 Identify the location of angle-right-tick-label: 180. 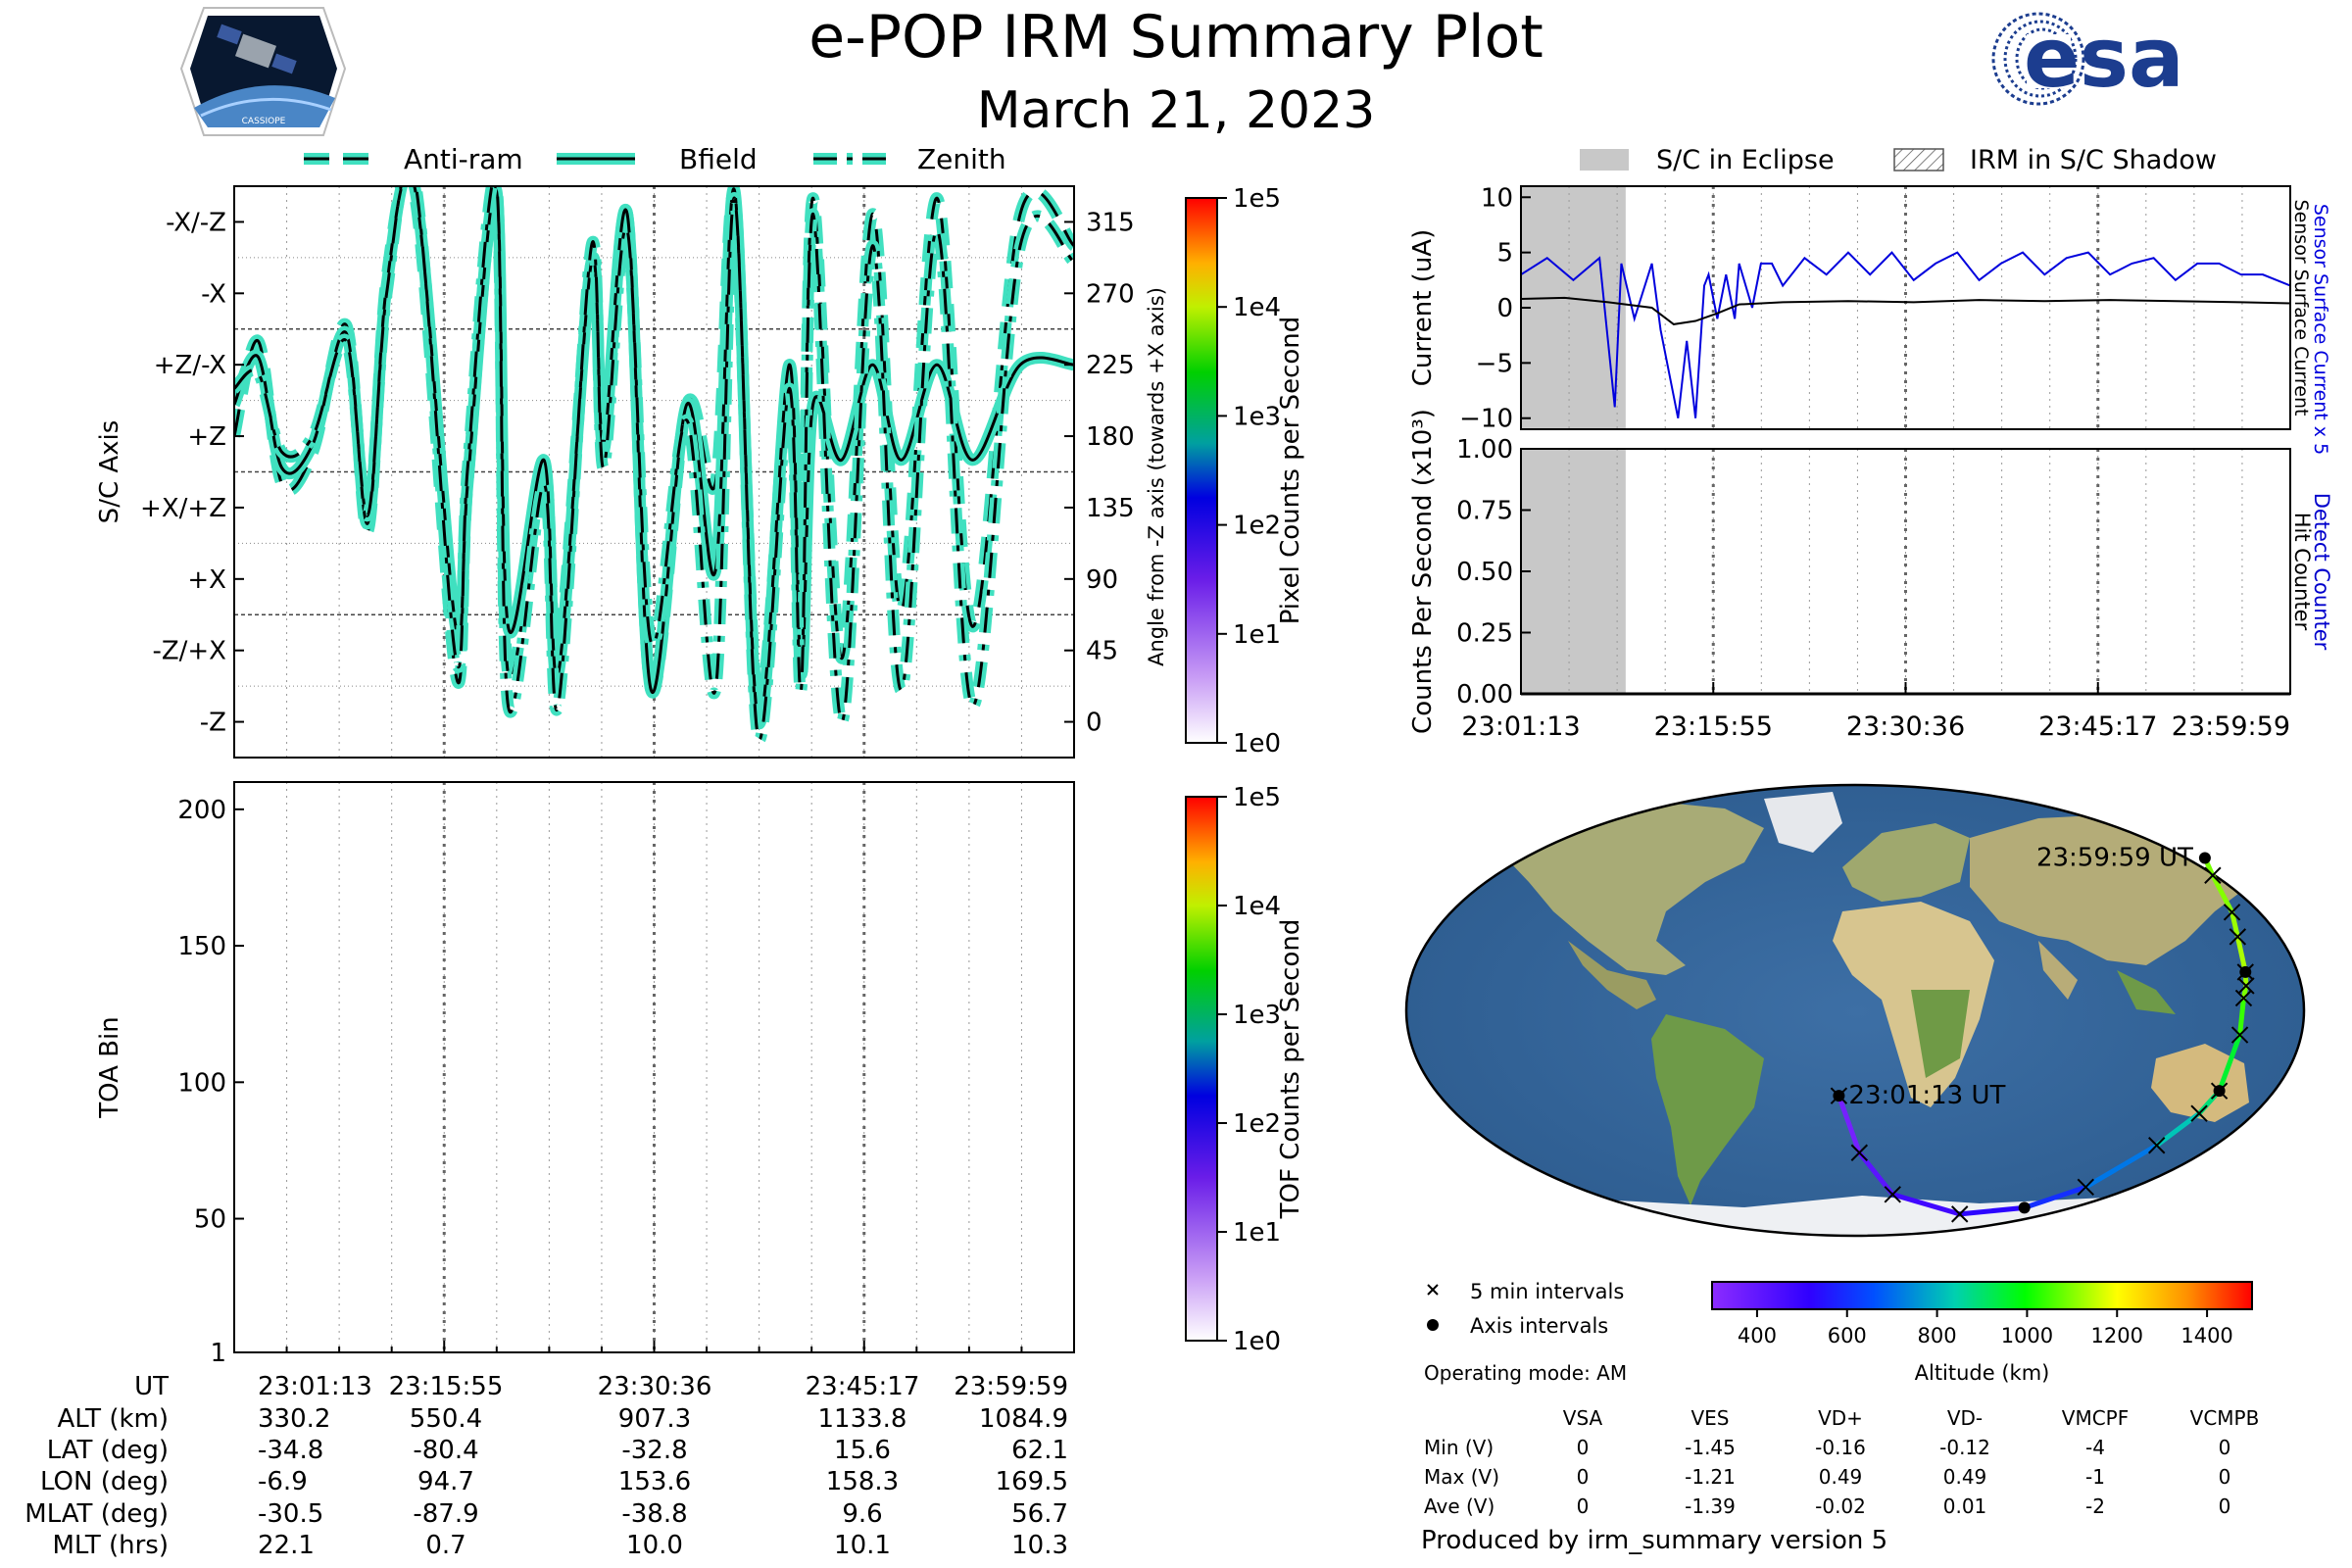
(1110, 437).